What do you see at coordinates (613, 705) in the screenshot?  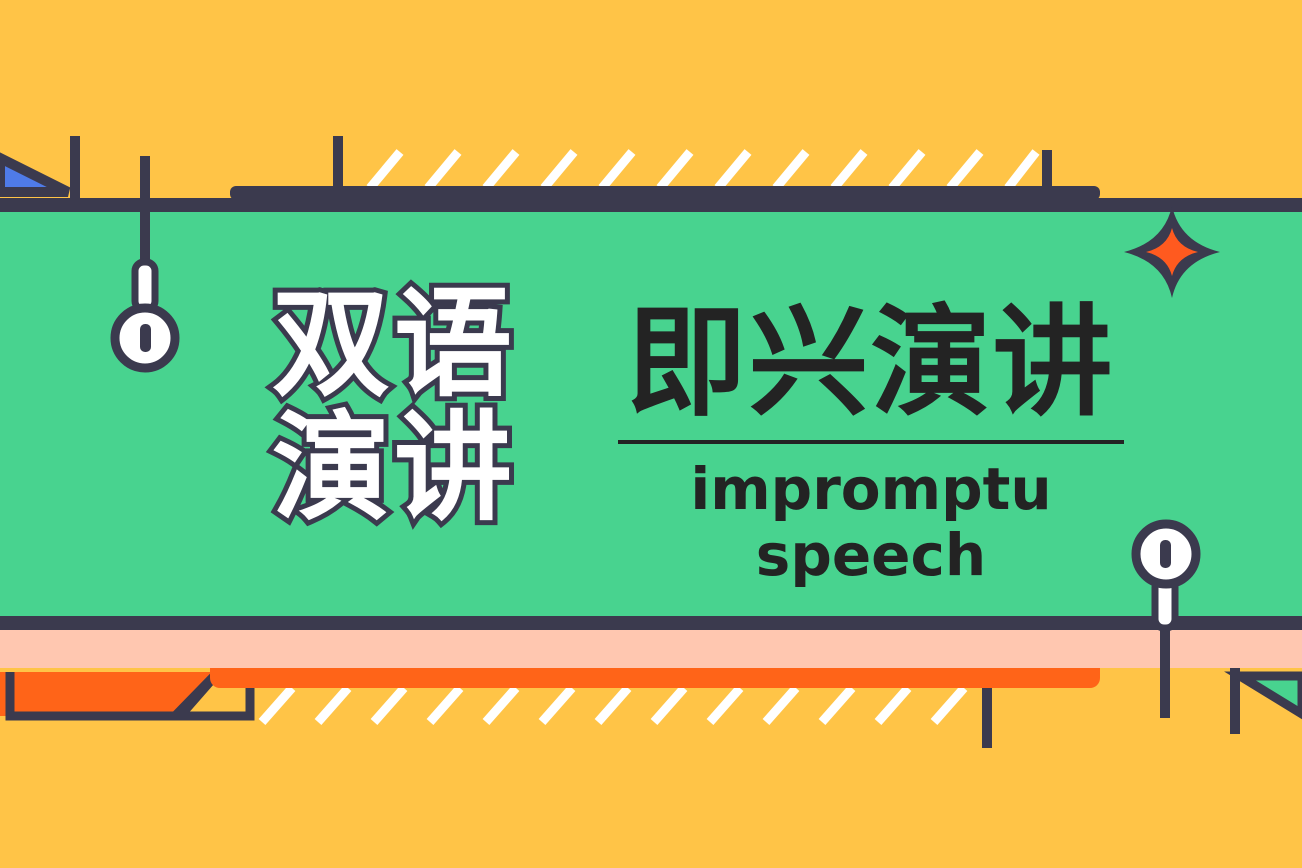 I see `bottom-hatch` at bounding box center [613, 705].